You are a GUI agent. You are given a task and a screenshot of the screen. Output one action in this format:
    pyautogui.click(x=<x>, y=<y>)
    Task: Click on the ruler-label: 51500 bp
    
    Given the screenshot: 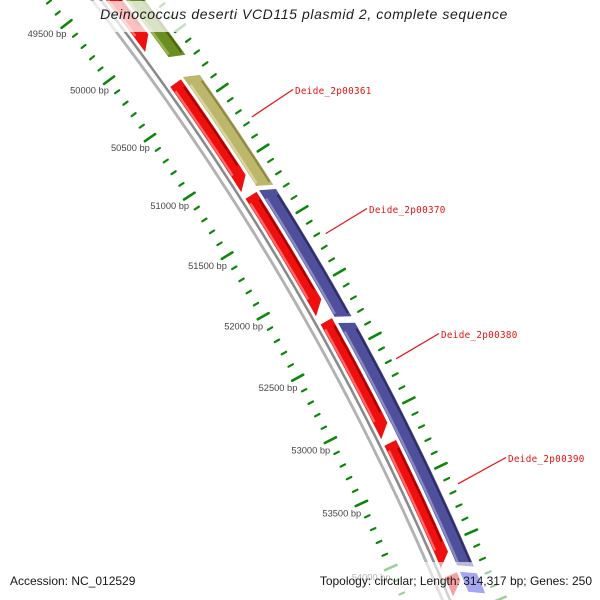 What is the action you would take?
    pyautogui.click(x=207, y=266)
    